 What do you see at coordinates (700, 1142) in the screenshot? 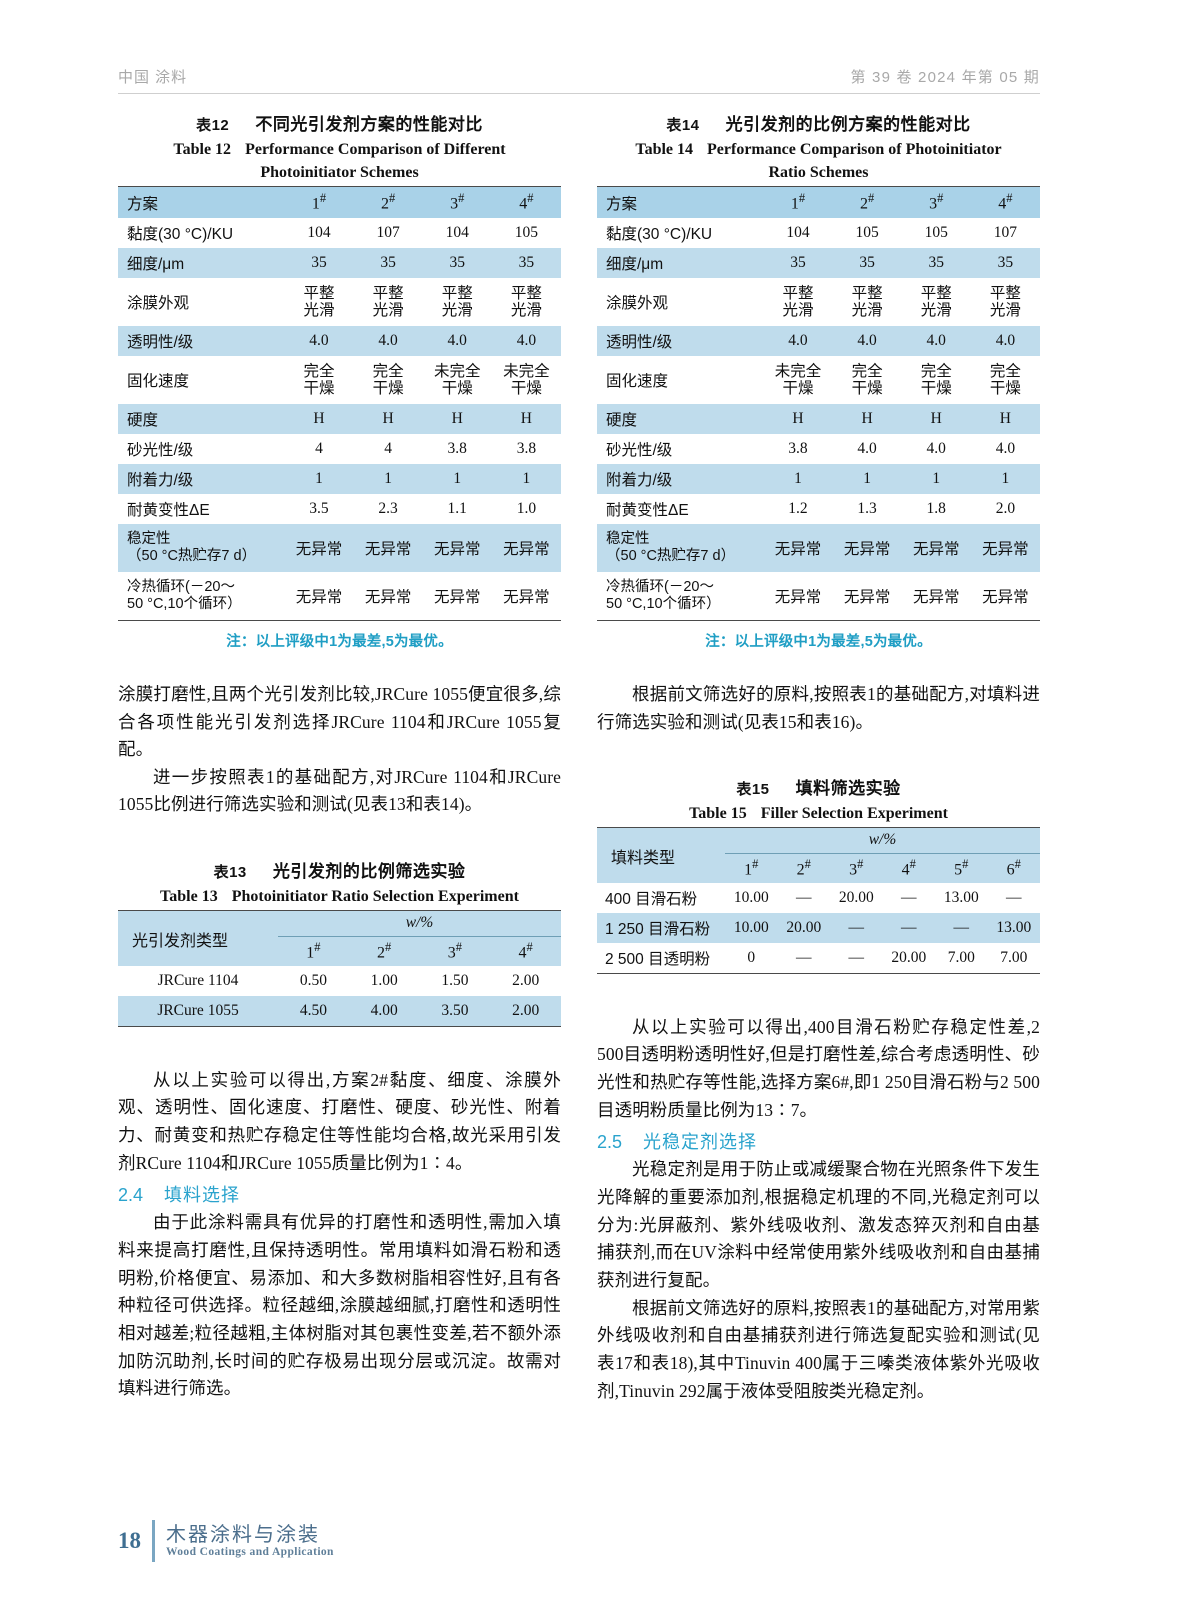
I see `section-2-5-title: 光稳定剂选择` at bounding box center [700, 1142].